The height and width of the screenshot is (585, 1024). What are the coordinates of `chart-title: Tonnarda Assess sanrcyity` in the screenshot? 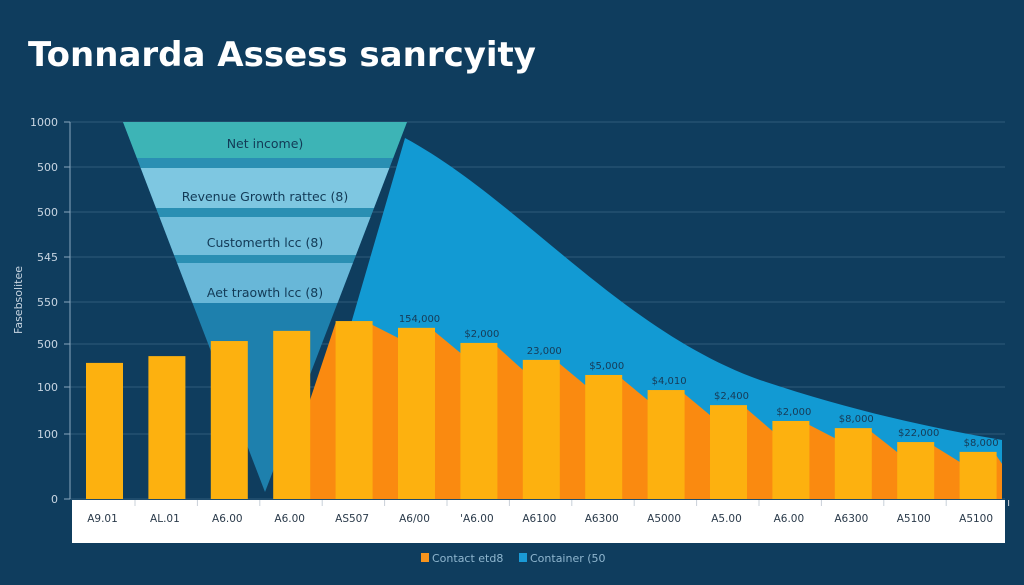 It's located at (282, 55).